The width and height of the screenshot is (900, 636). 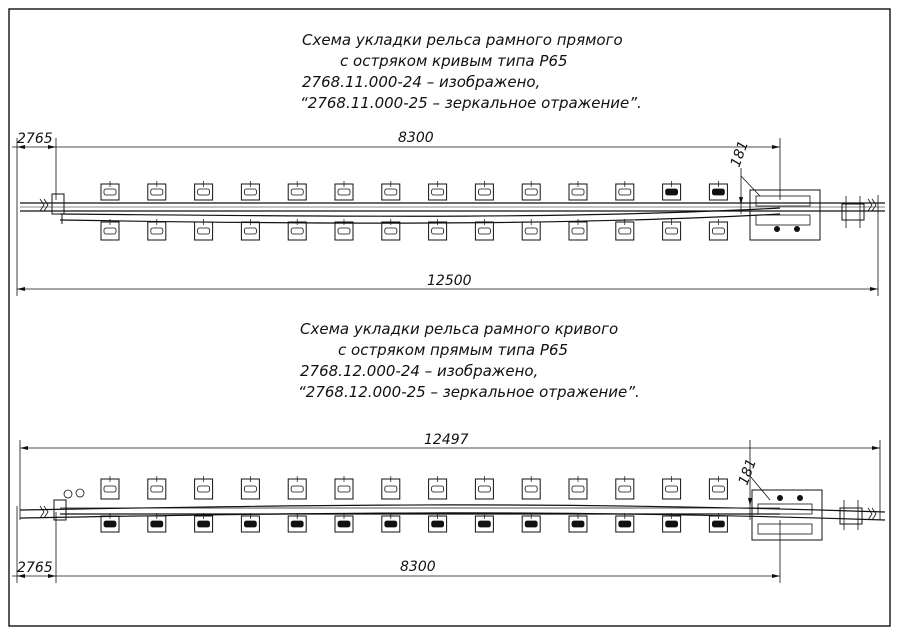 What do you see at coordinates (740, 154) in the screenshot?
I see `dim-gap-label: 181` at bounding box center [740, 154].